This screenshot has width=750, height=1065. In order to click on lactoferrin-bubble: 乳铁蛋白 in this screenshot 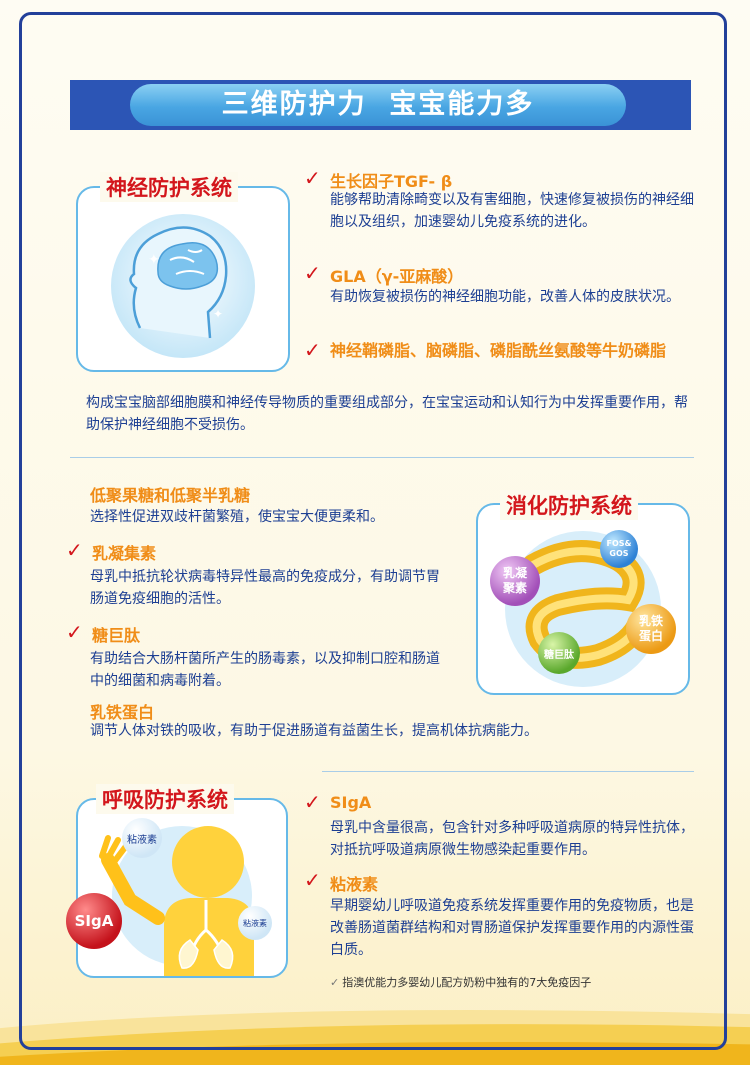, I will do `click(651, 629)`.